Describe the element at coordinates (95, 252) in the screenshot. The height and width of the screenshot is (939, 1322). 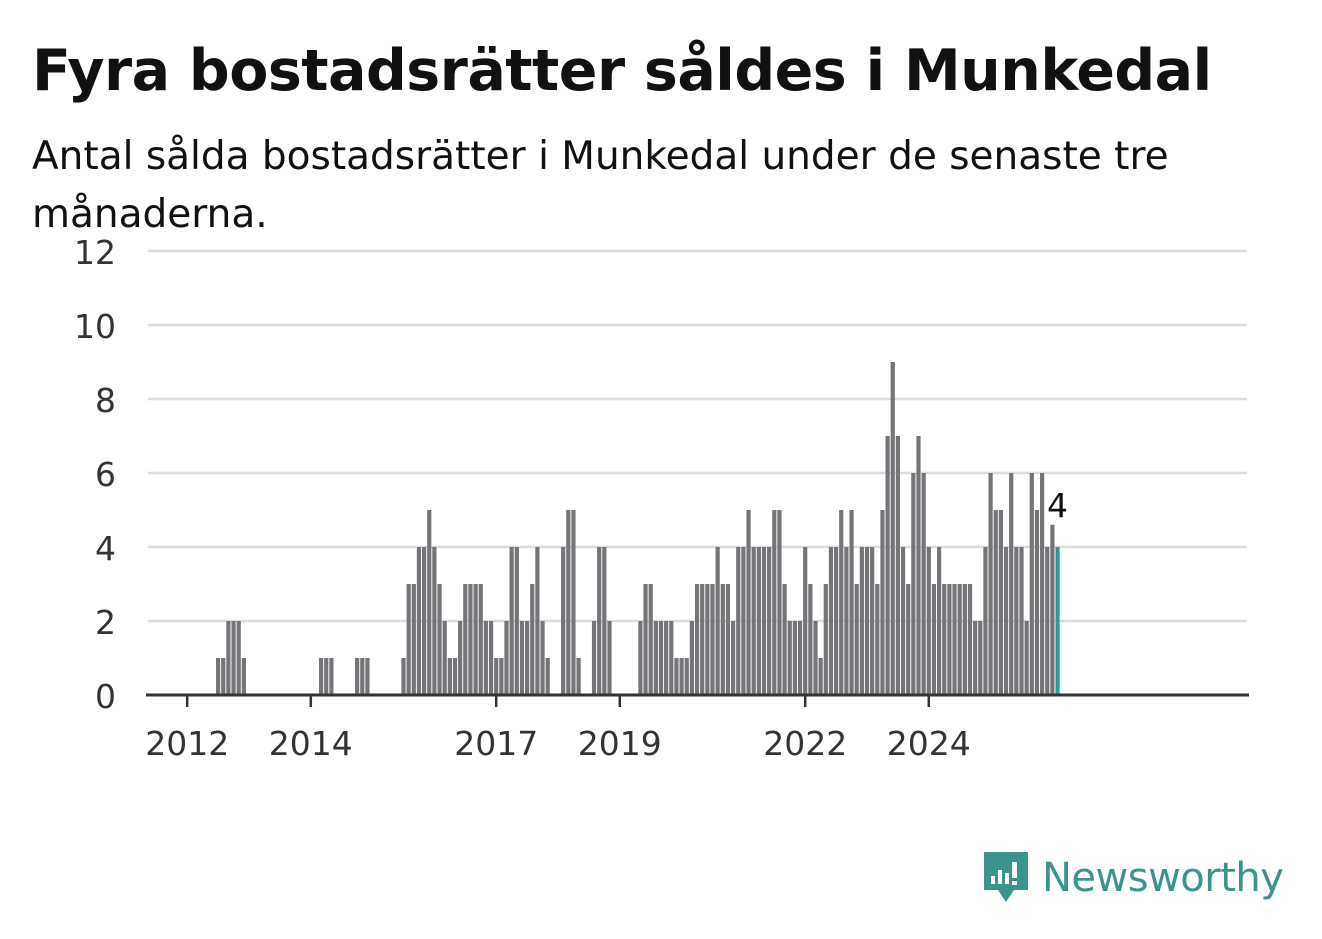
I see `y-tick-label: 12` at that location.